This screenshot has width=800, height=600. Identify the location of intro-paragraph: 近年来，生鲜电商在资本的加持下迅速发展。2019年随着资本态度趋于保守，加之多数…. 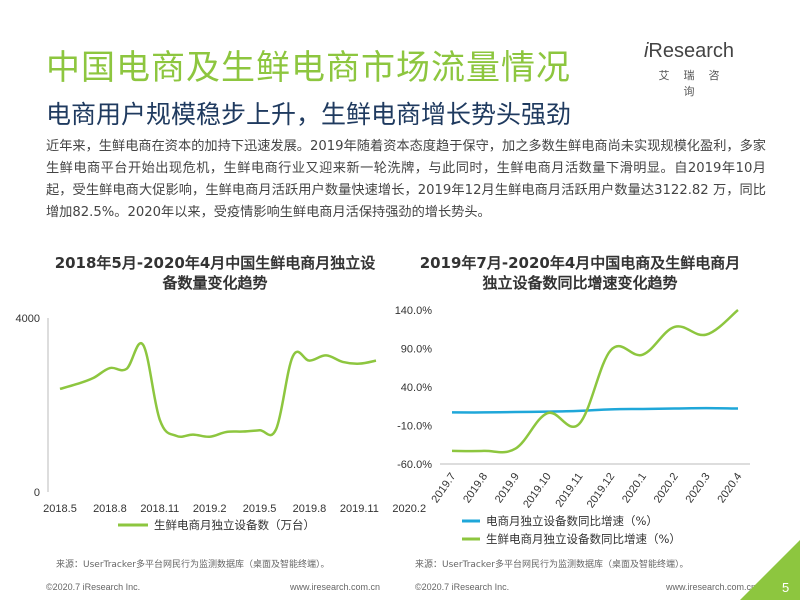
(406, 179).